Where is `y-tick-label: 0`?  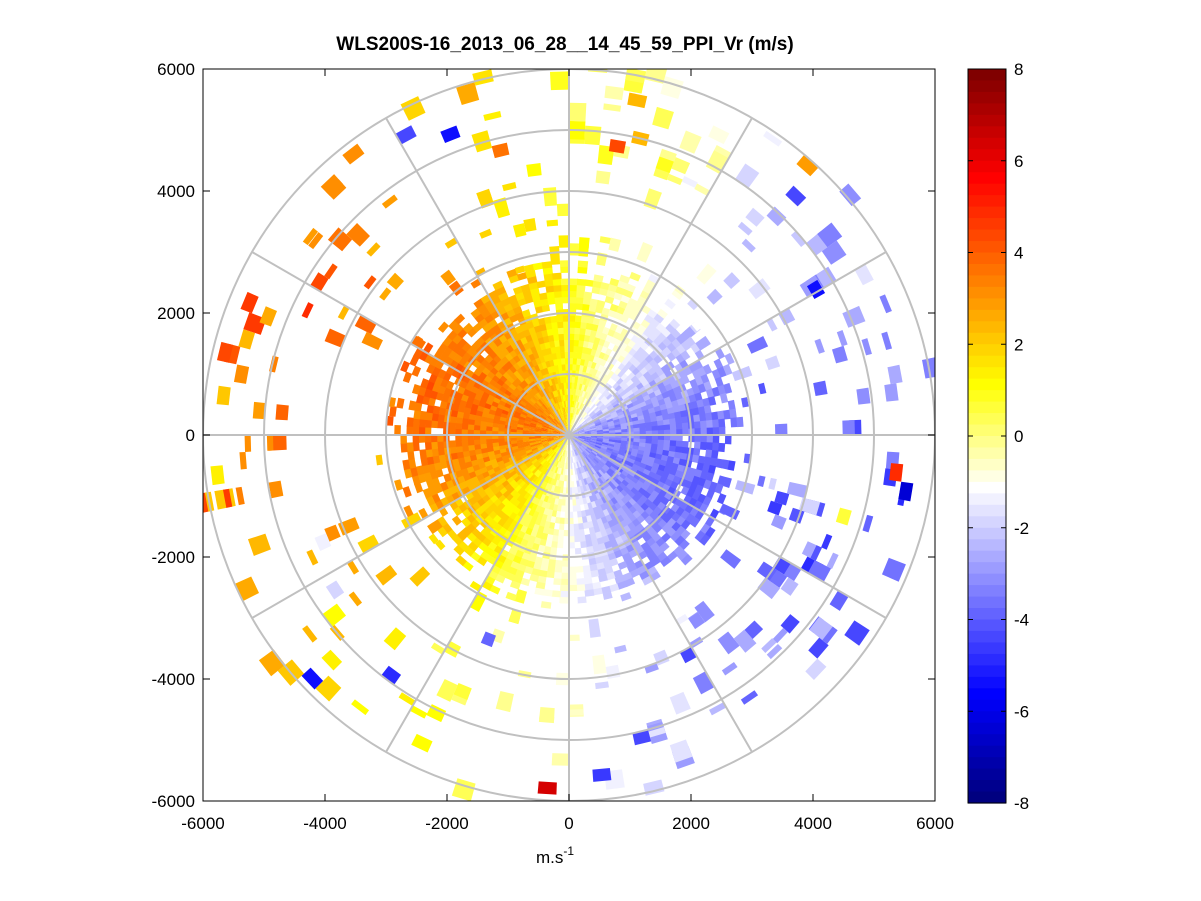 y-tick-label: 0 is located at coordinates (190, 435).